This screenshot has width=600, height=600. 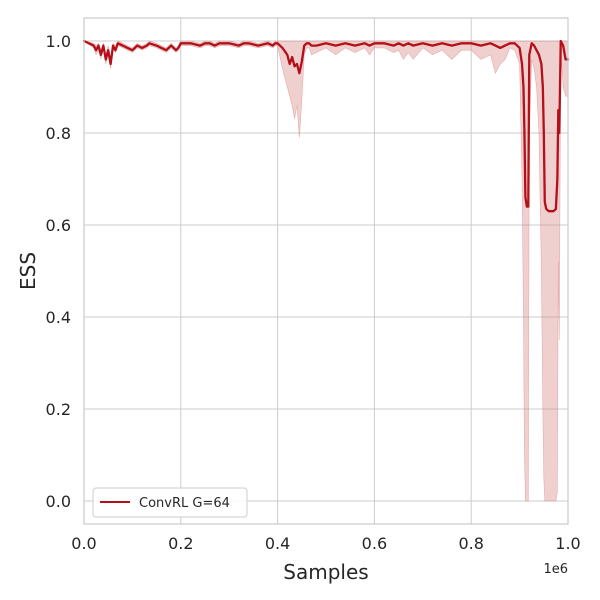 What do you see at coordinates (58, 409) in the screenshot?
I see `y-tick-label: 0.2` at bounding box center [58, 409].